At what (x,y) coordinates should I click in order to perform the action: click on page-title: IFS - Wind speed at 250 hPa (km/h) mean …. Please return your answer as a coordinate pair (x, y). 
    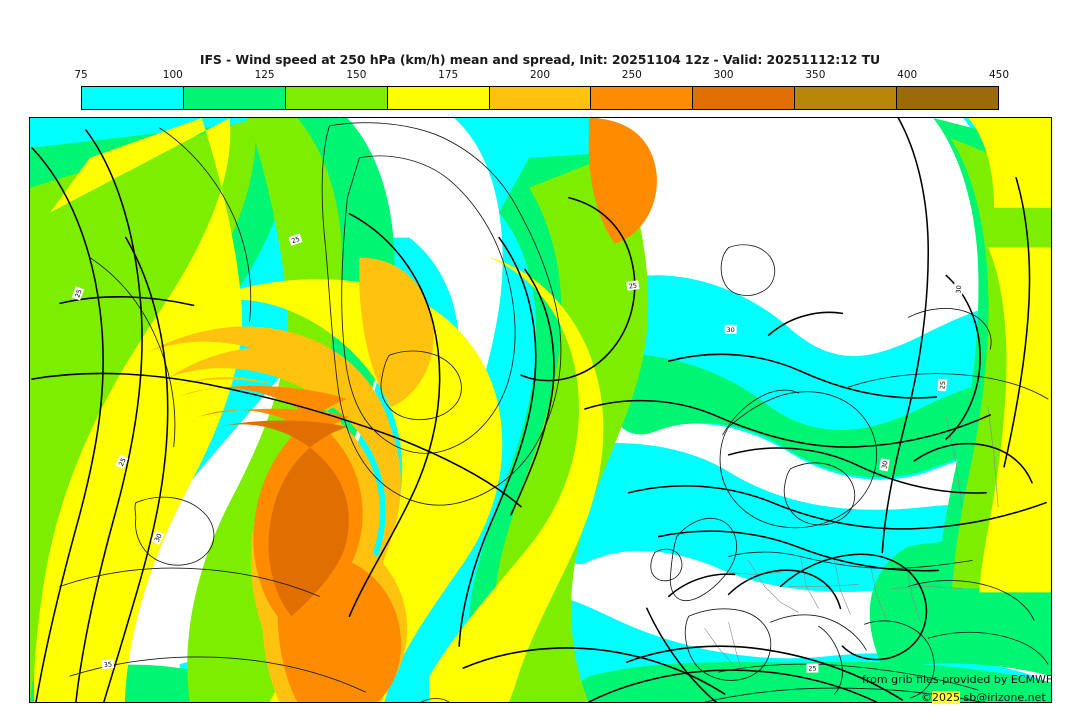
    Looking at the image, I should click on (540, 59).